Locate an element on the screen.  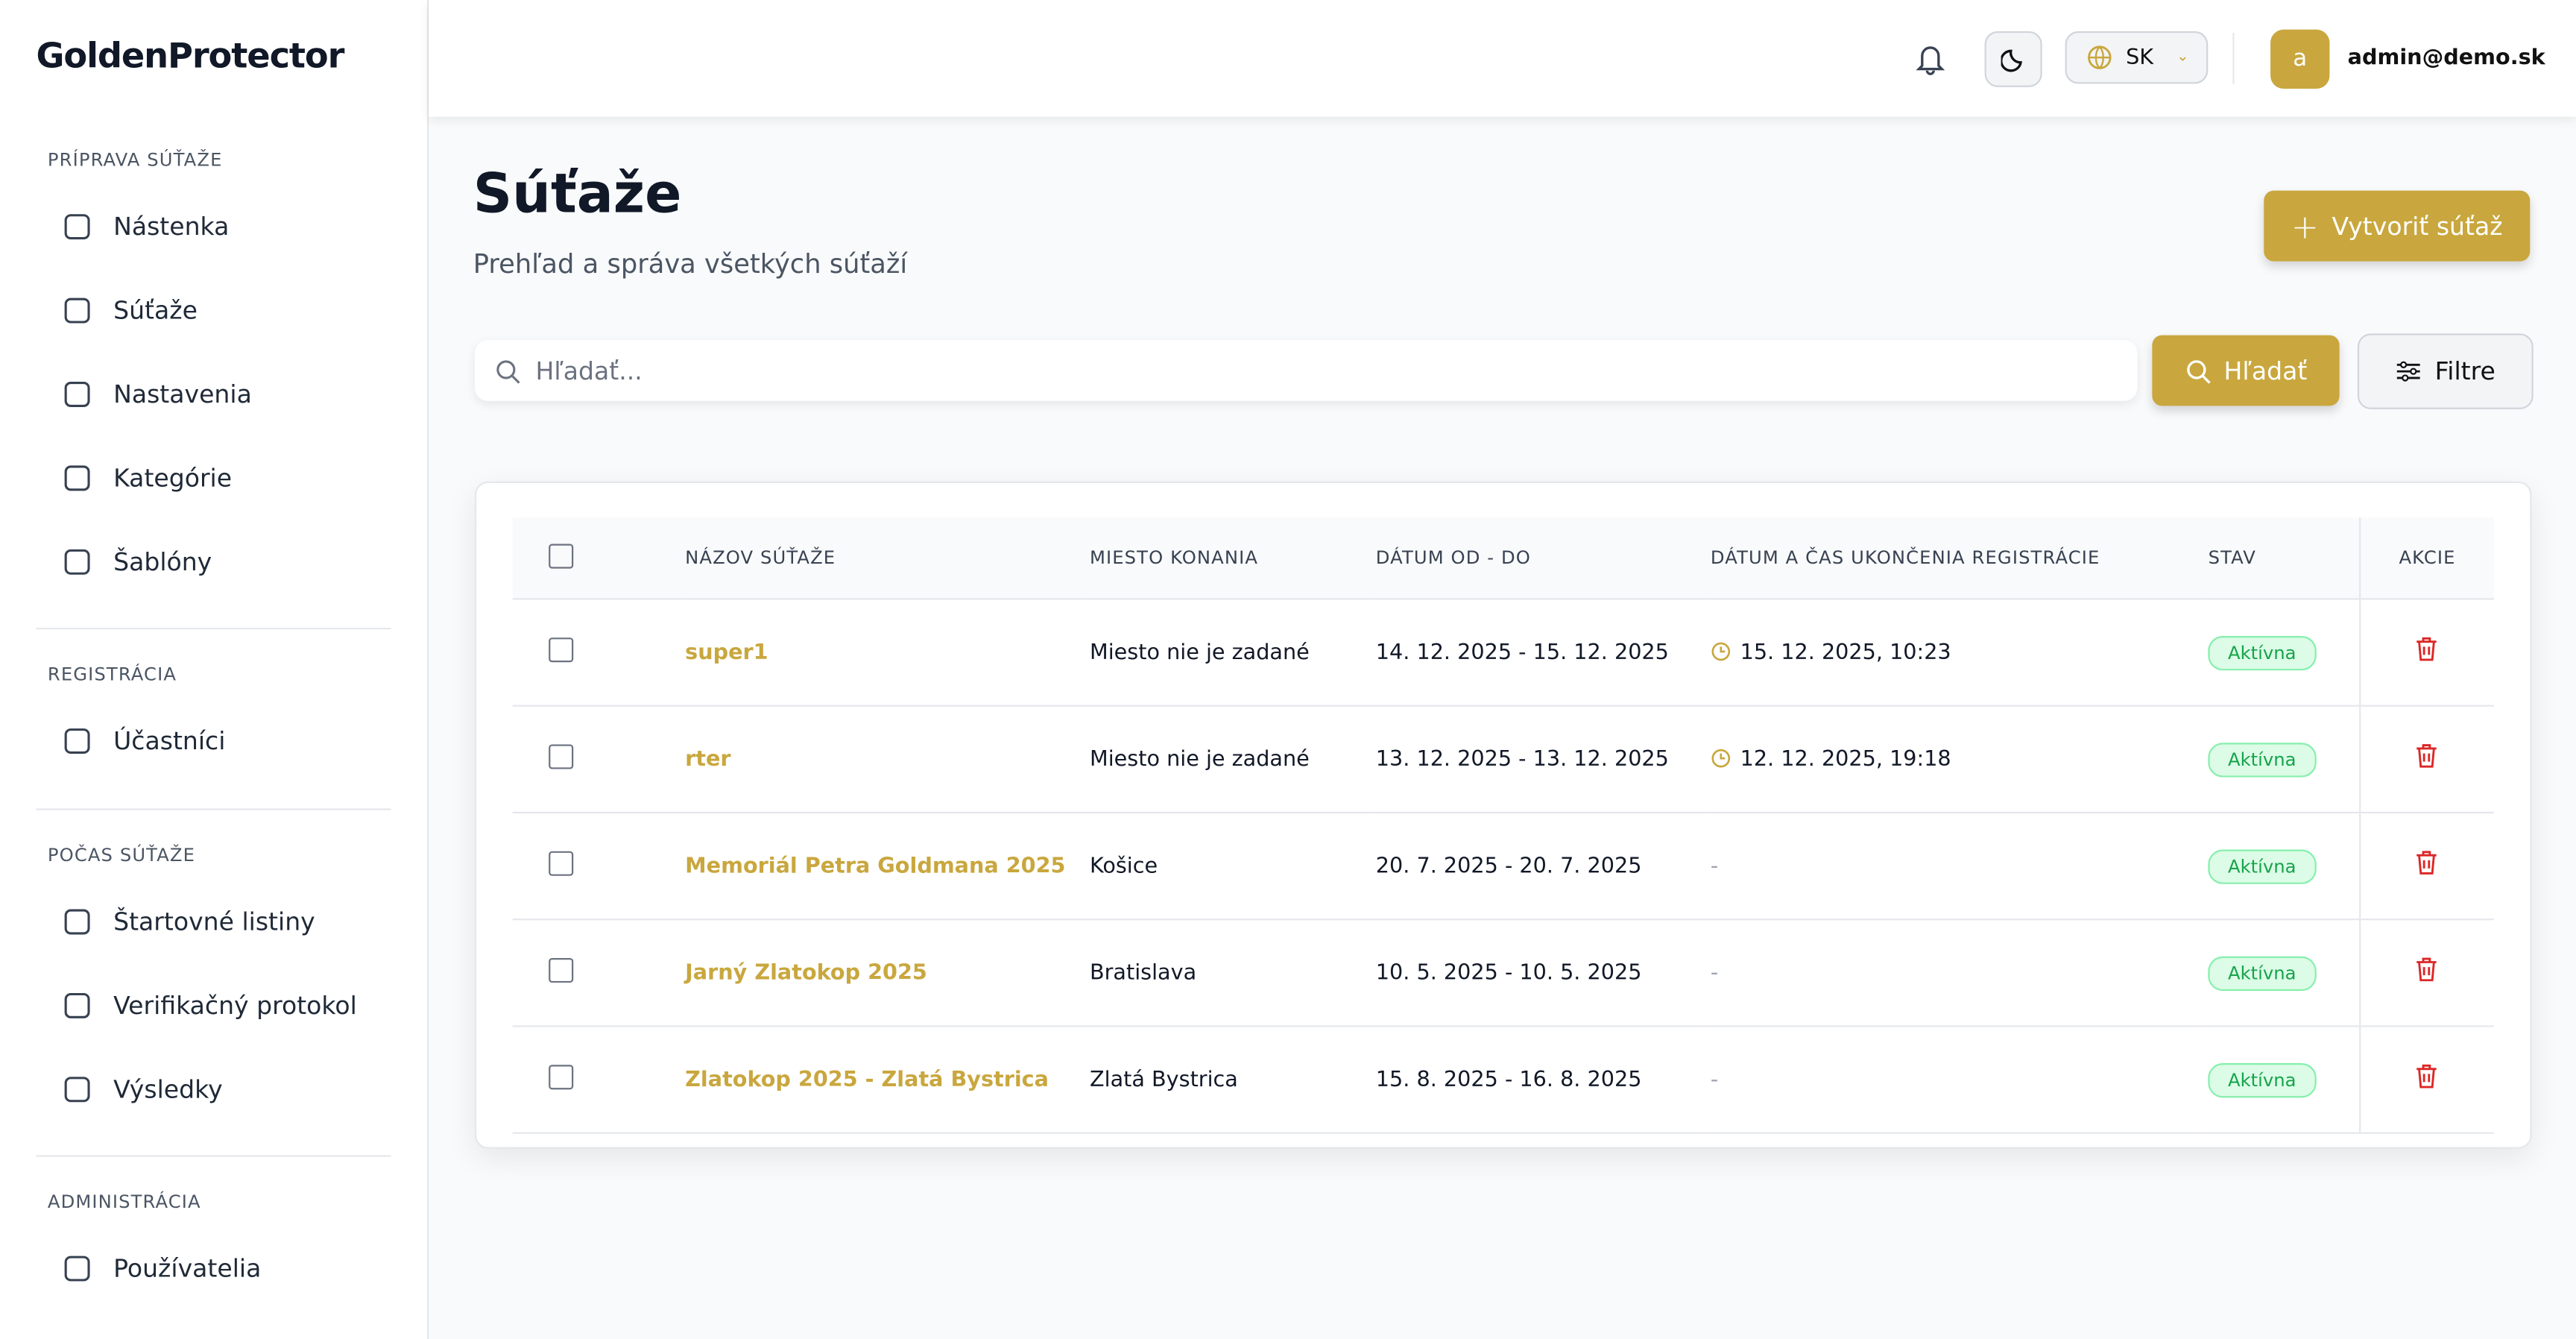
nav-label: Kategórie is located at coordinates (173, 478).